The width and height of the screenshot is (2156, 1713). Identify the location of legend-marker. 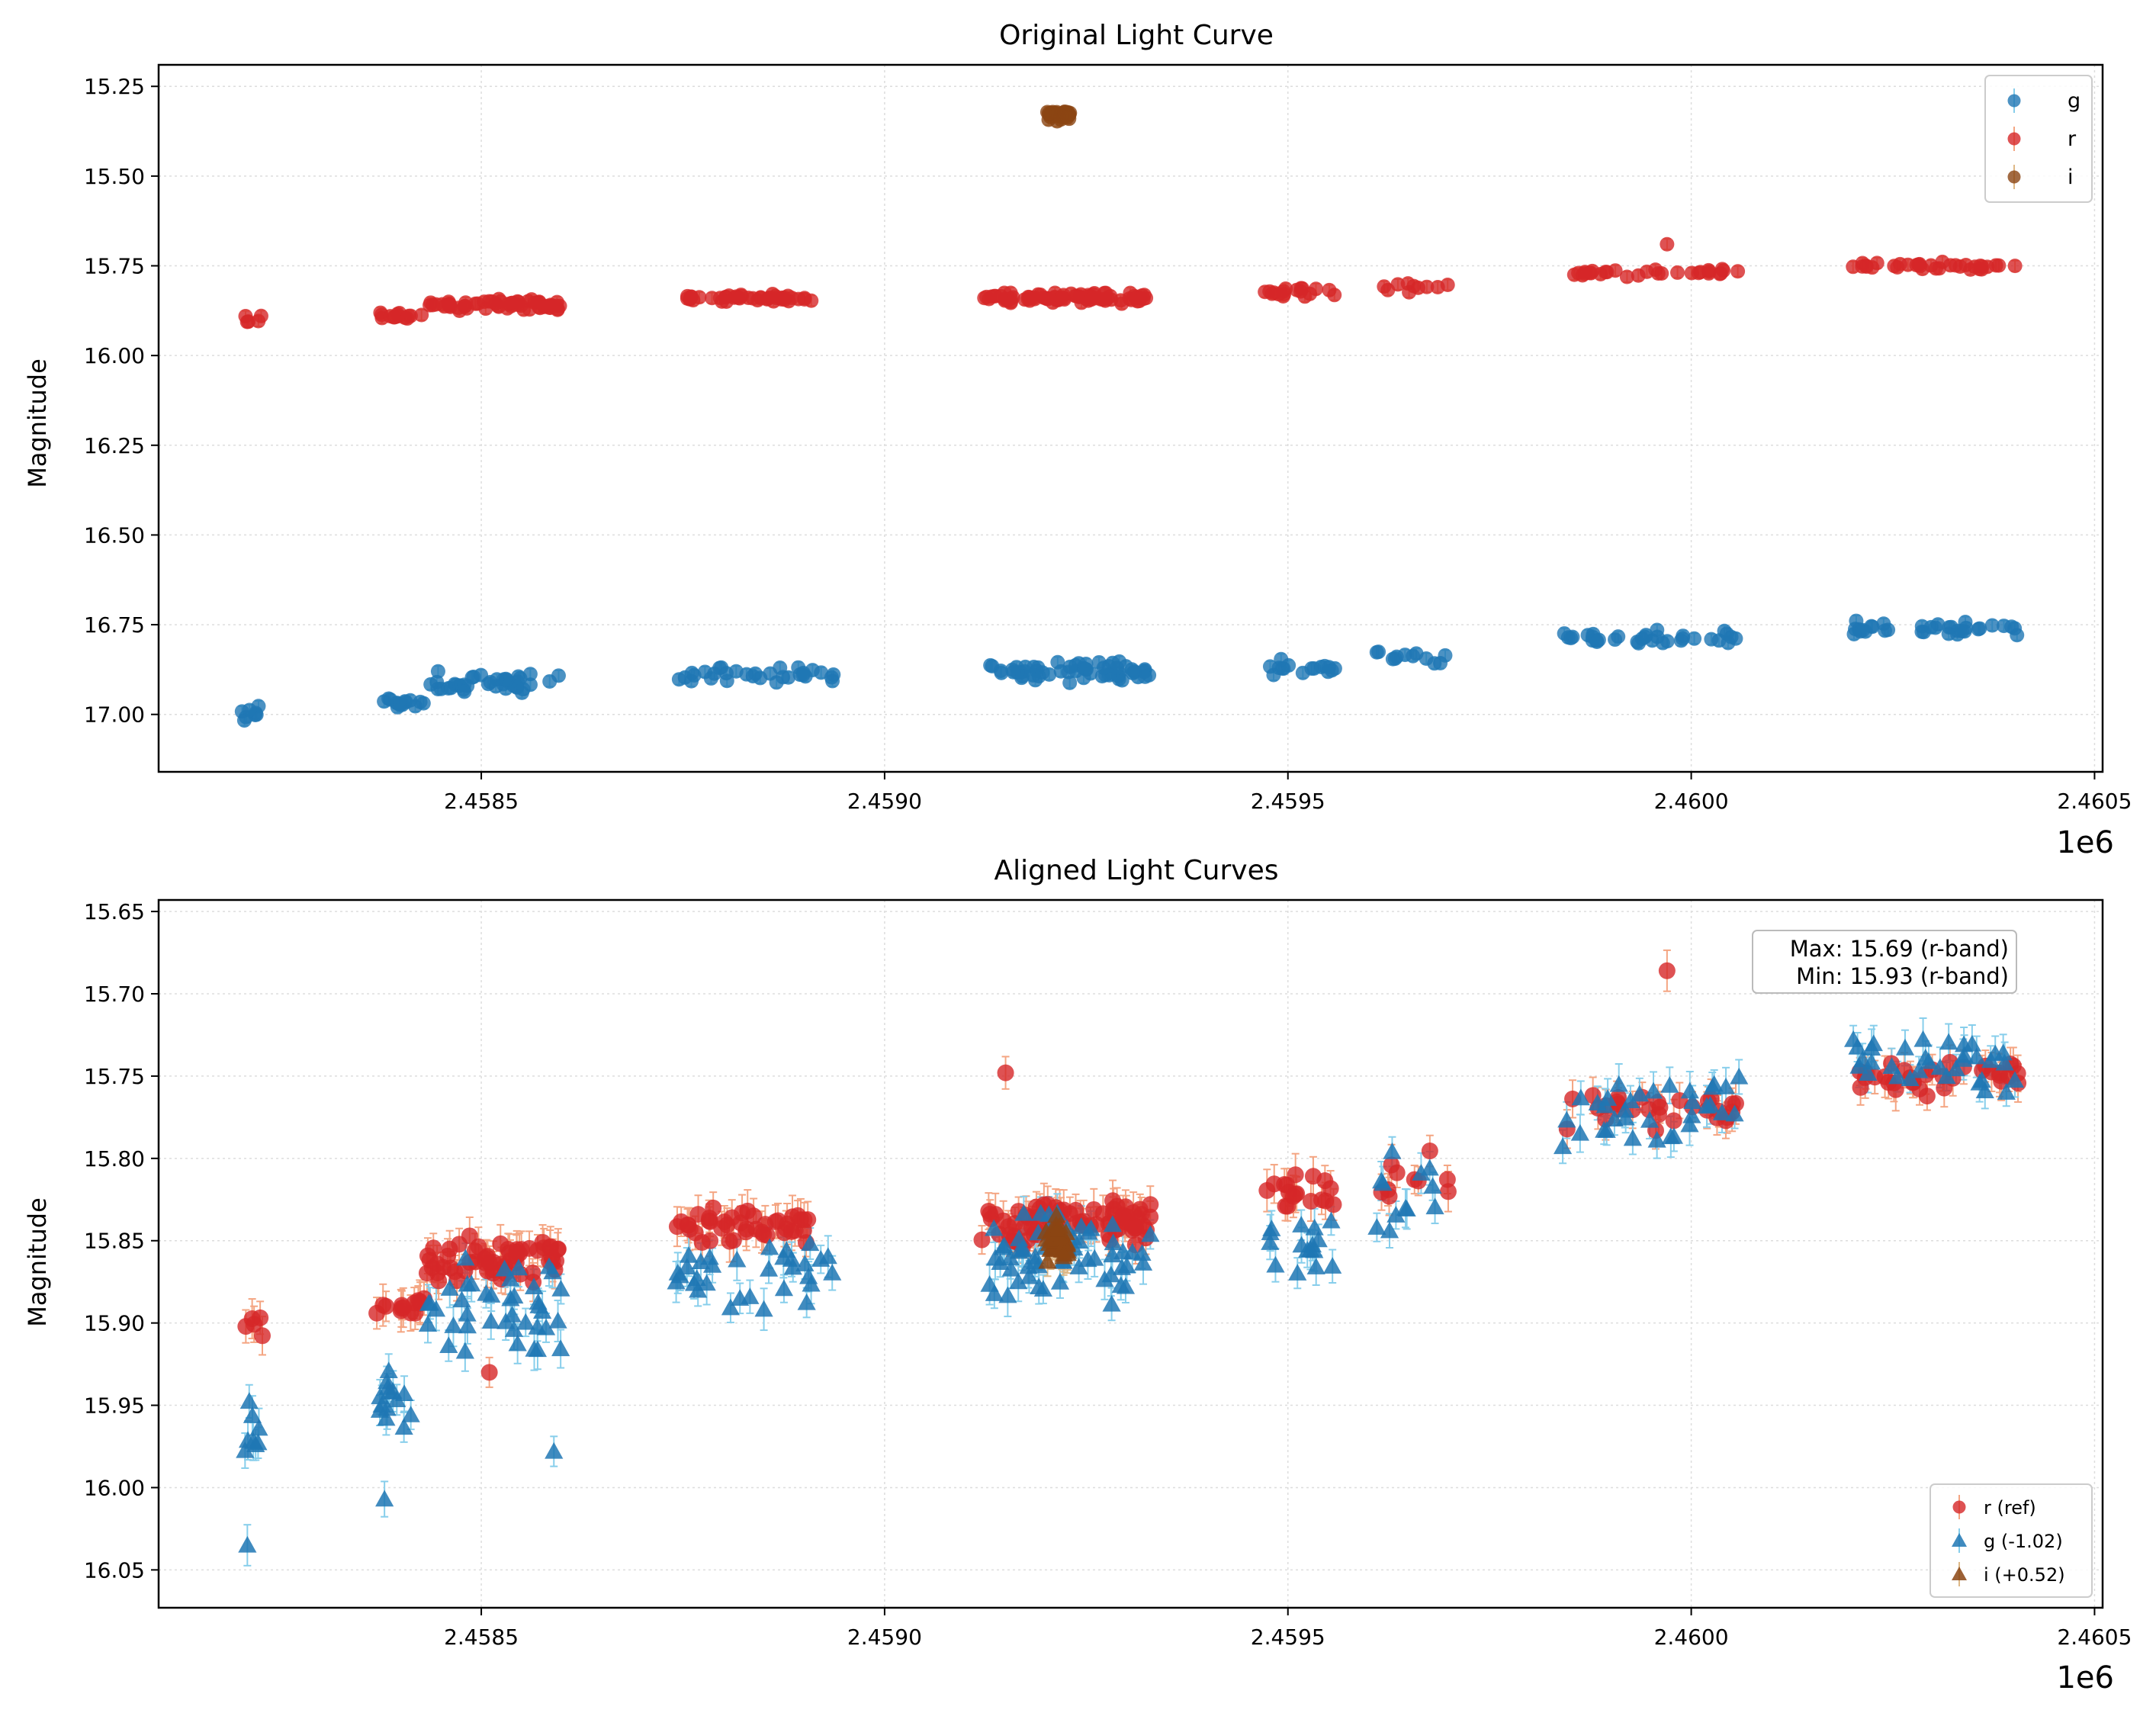
(1959, 1507).